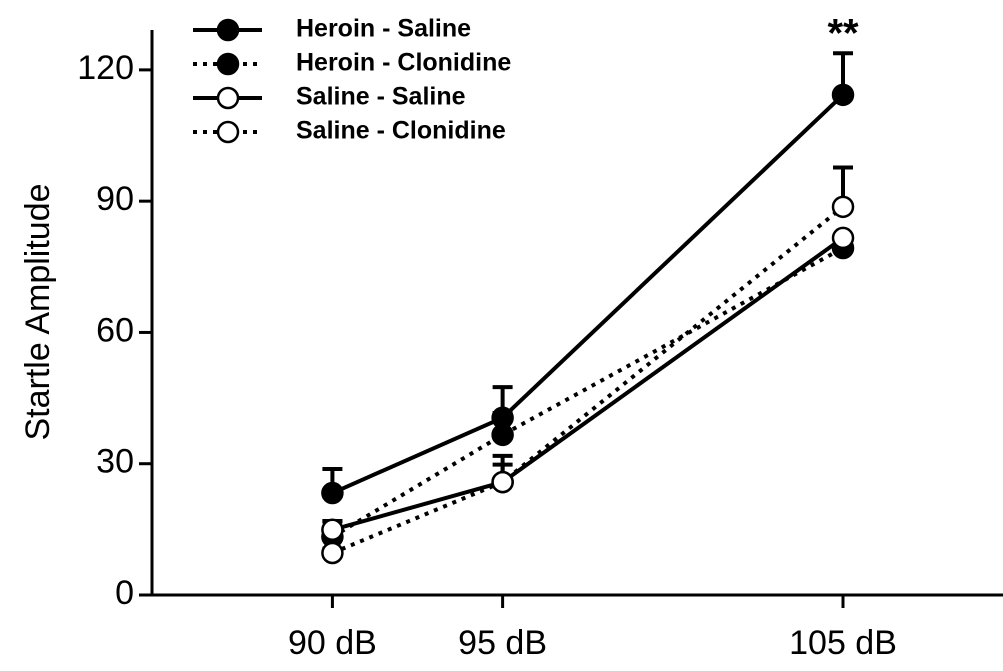 The width and height of the screenshot is (1003, 671). Describe the element at coordinates (115, 330) in the screenshot. I see `y-tick-label: 60` at that location.